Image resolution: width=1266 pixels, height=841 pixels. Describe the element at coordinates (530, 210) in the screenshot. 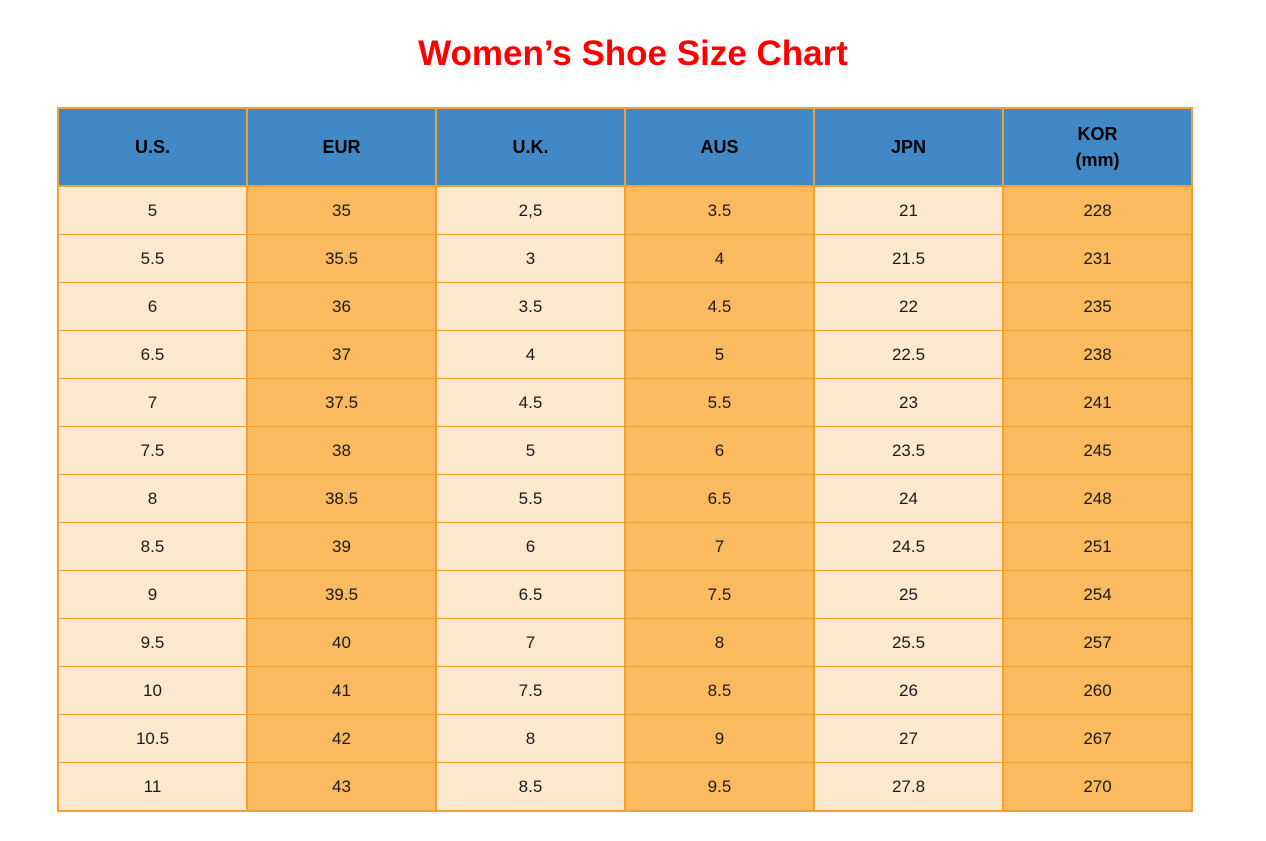

I see `cell: 2,5` at that location.